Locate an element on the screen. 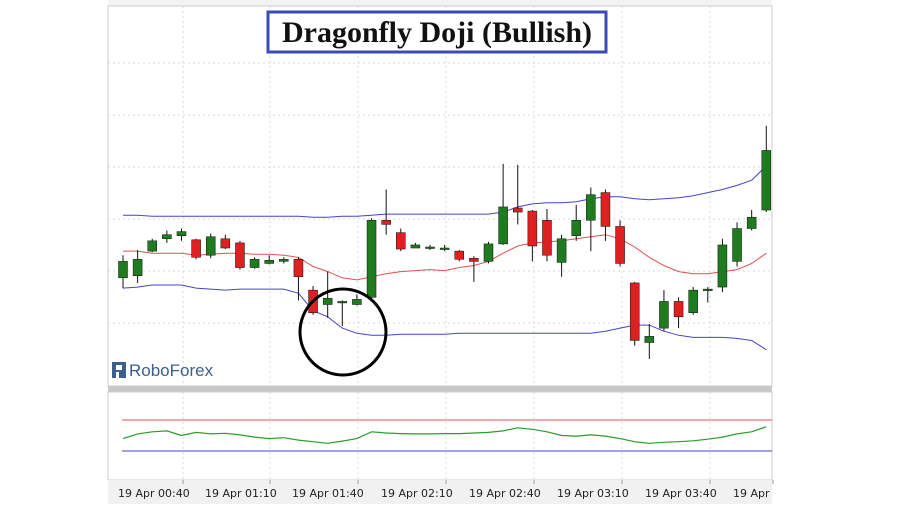  x-tick-label: 19 Apr 03:10 is located at coordinates (593, 493).